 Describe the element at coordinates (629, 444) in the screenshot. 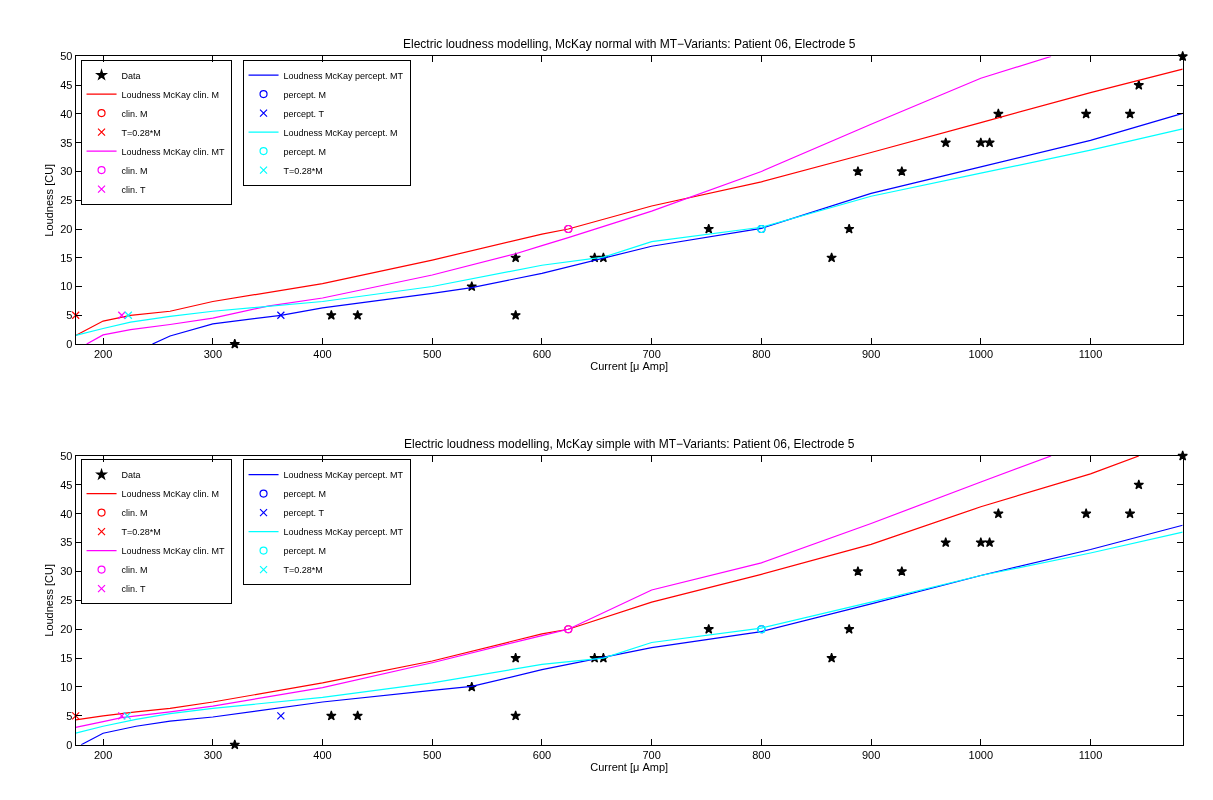

I see `chart-title: Electric loudness modelling, McKay simple with MT−Variants: Patient 06, Electrode 5` at that location.